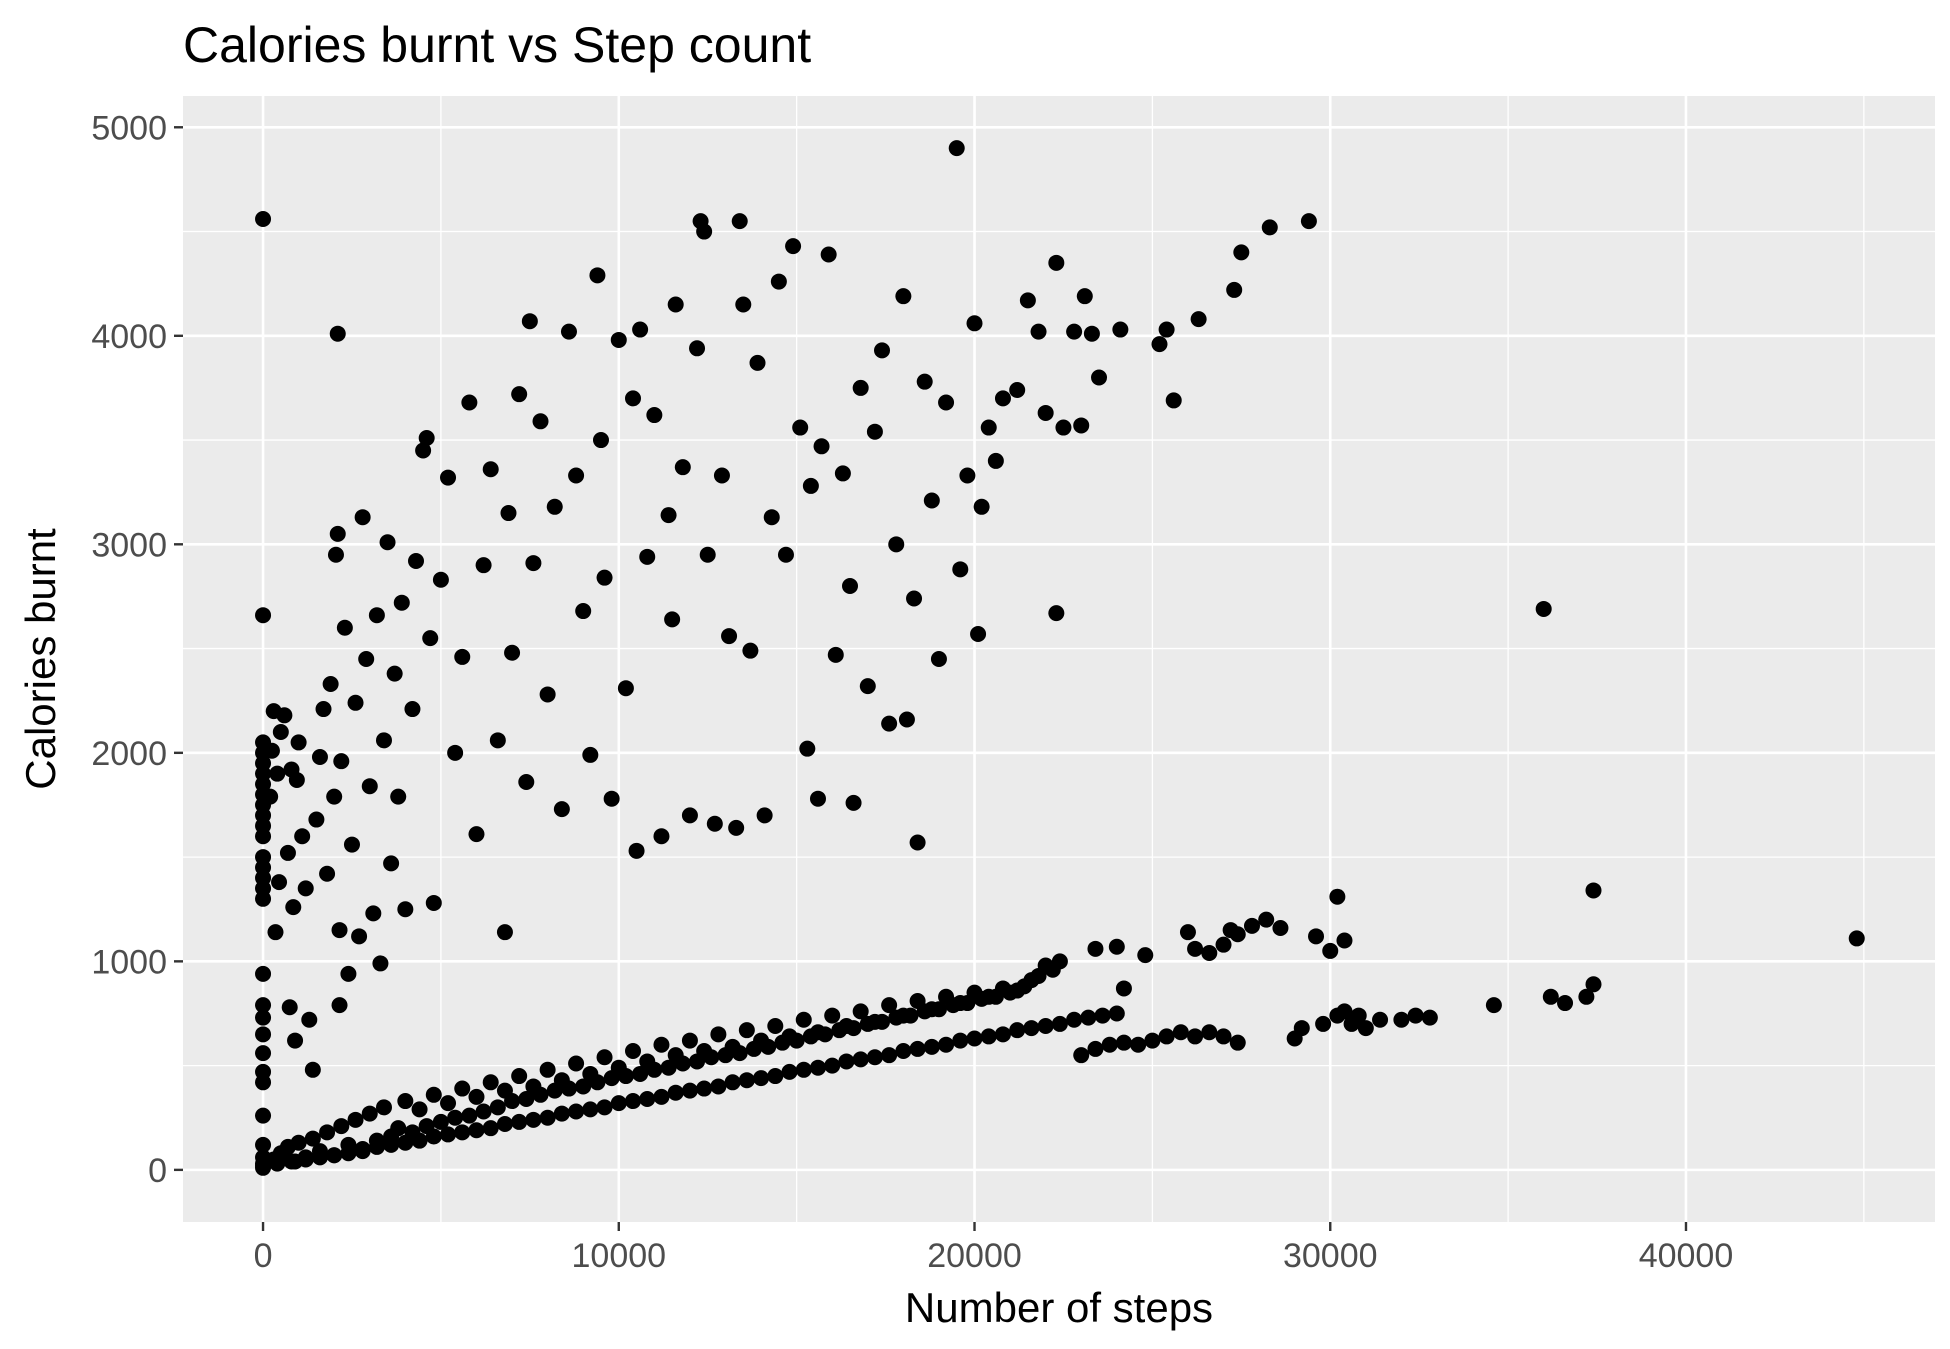 This screenshot has width=1950, height=1349. Describe the element at coordinates (157, 1171) in the screenshot. I see `y-tick-label: 0` at that location.